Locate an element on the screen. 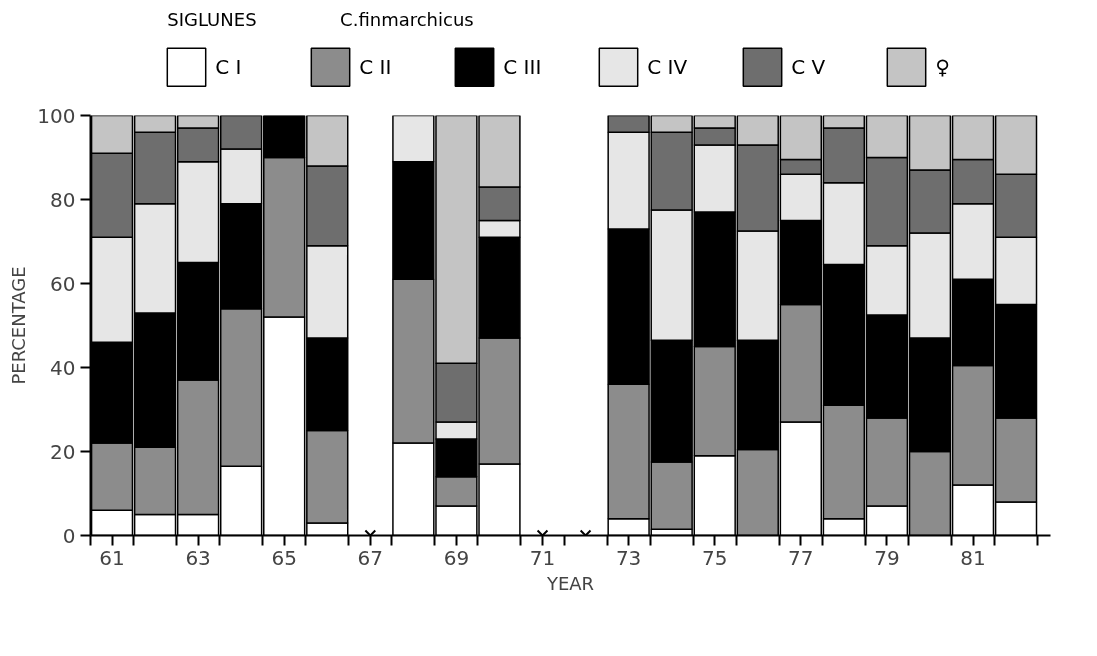  x-tick-label: 81 is located at coordinates (973, 557).